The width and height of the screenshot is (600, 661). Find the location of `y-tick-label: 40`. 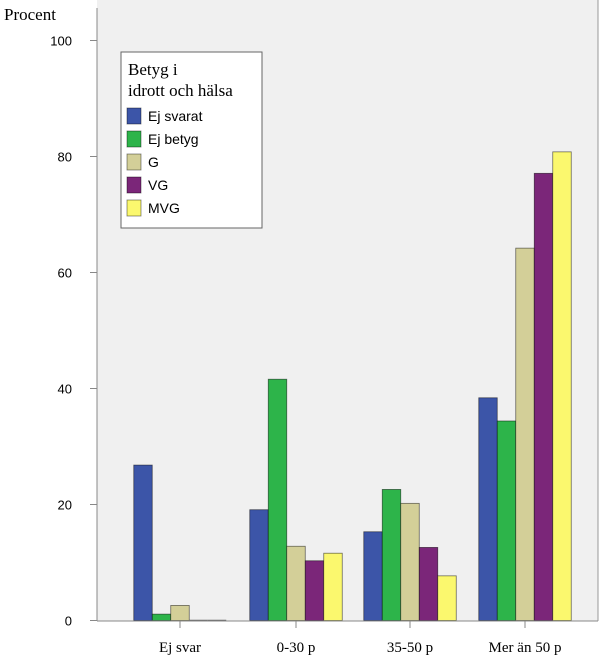

y-tick-label: 40 is located at coordinates (65, 389).